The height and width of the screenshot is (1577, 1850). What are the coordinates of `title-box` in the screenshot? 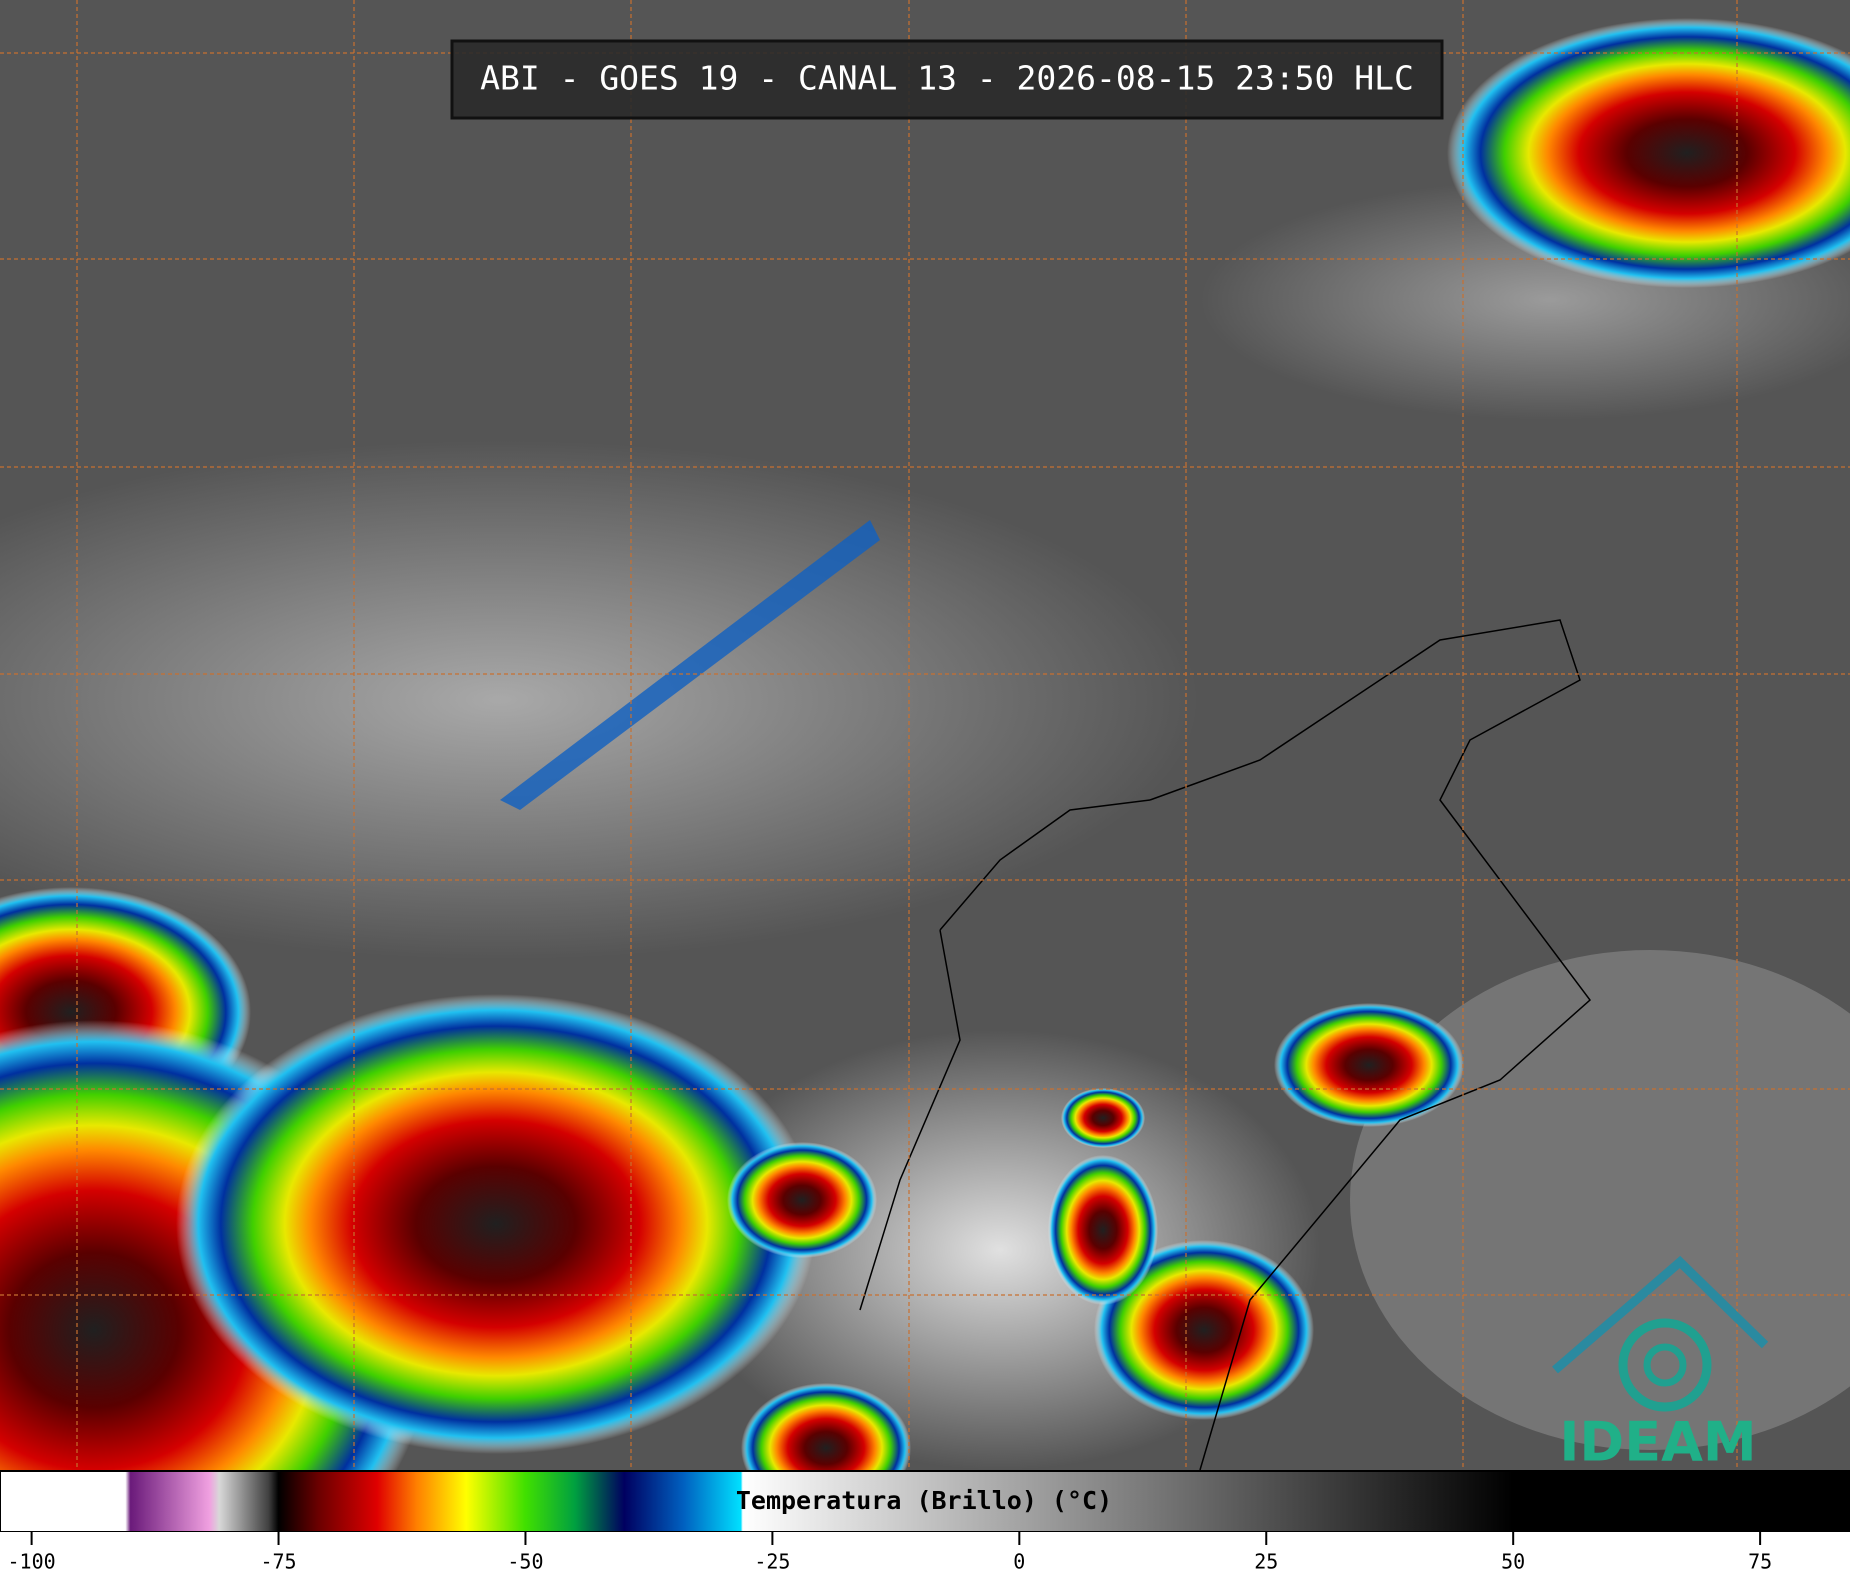 It's located at (947, 79).